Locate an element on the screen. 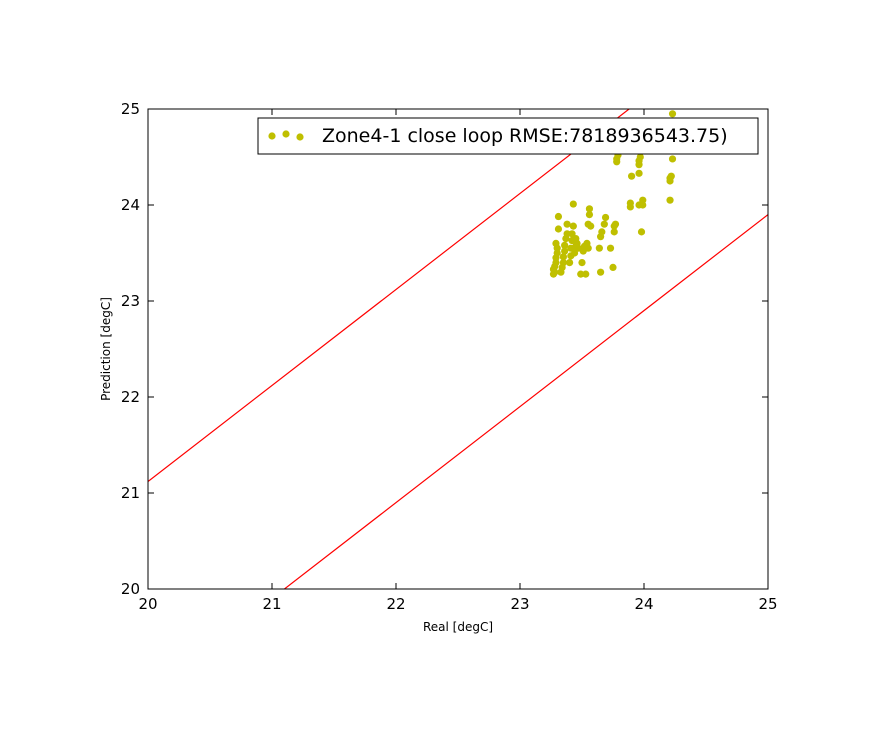 The width and height of the screenshot is (878, 733). y-tick-label: 20 is located at coordinates (130, 589).